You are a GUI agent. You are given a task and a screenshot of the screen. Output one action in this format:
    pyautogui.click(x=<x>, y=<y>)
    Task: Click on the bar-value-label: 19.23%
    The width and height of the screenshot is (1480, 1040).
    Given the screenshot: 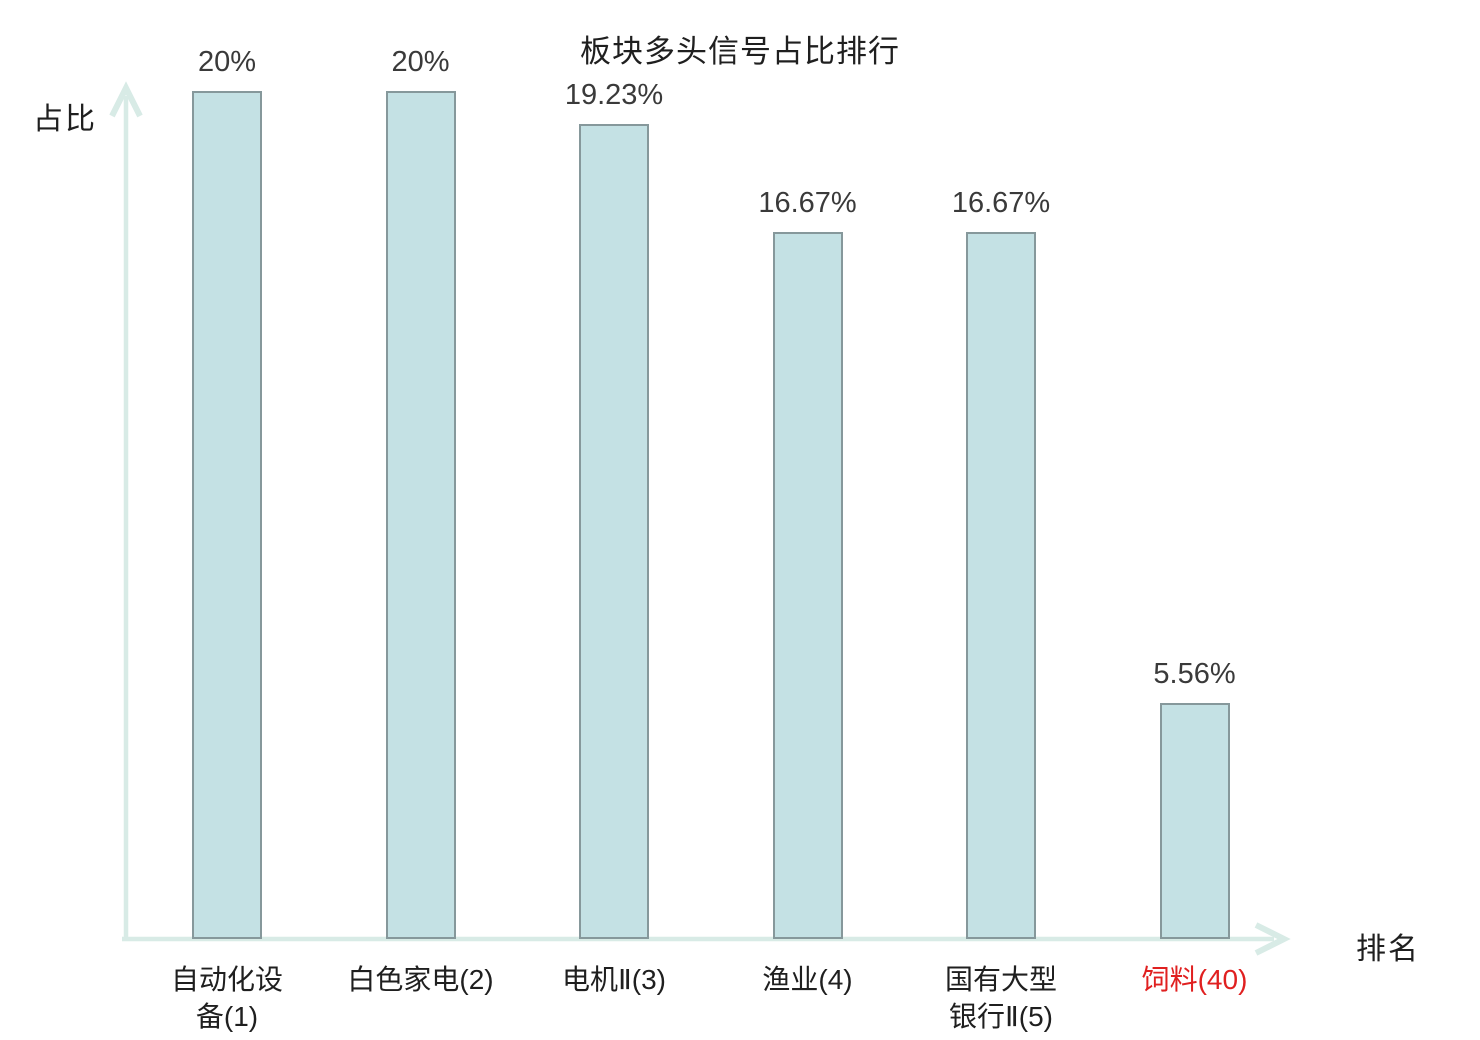 What is the action you would take?
    pyautogui.click(x=614, y=94)
    